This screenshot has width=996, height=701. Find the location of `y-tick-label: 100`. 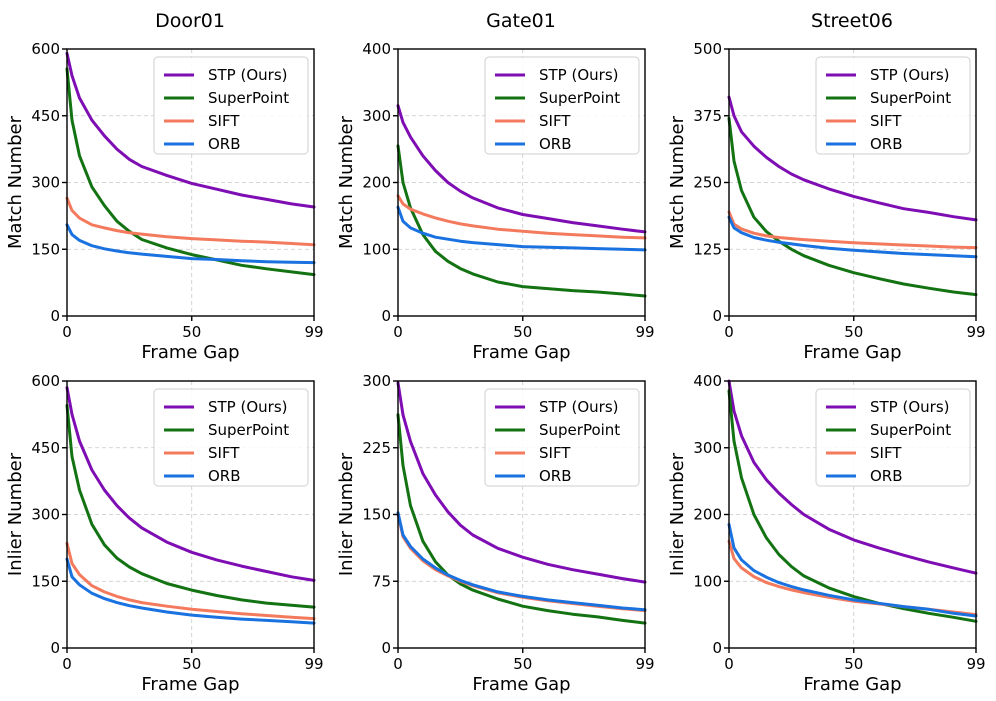

y-tick-label: 100 is located at coordinates (707, 581).